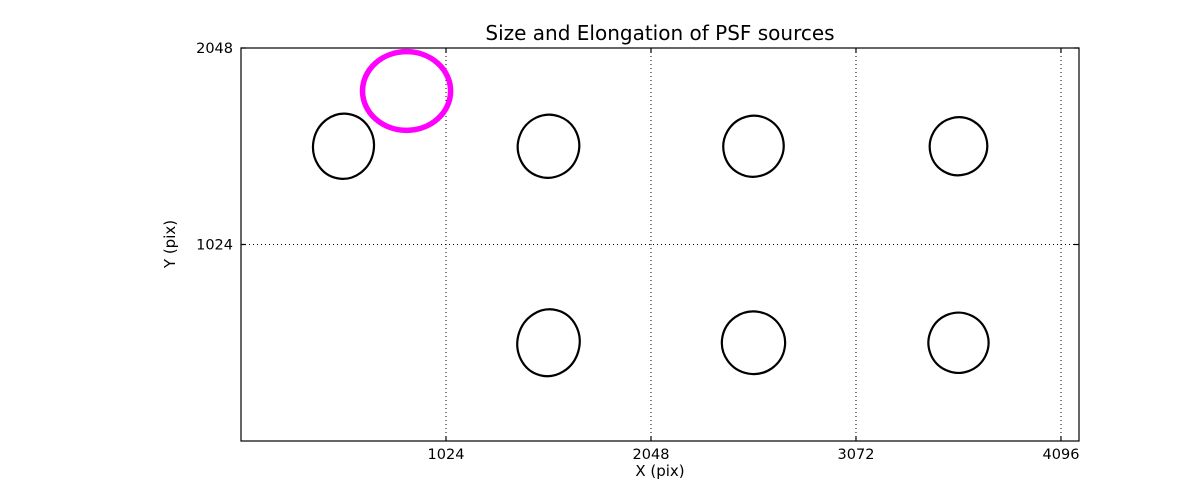  I want to click on psf-ellipse-highlighted, so click(406, 91).